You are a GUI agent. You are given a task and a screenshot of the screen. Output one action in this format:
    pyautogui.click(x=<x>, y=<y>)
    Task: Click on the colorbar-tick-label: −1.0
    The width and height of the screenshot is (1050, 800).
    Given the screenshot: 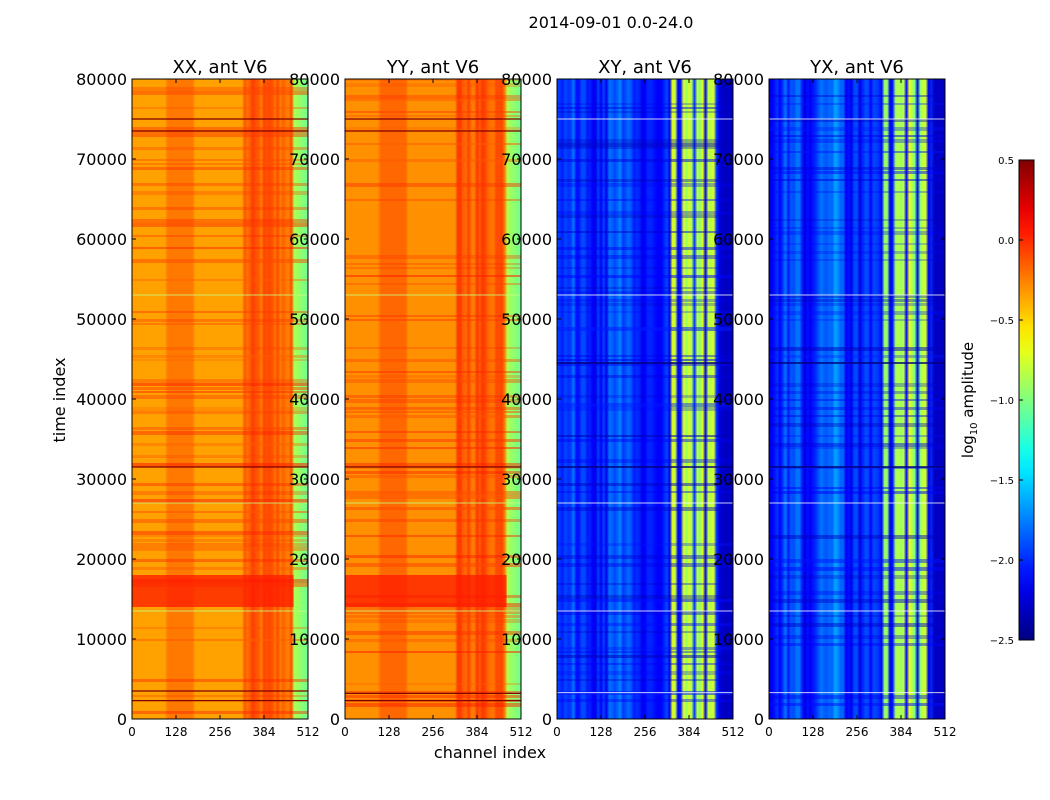 What is the action you would take?
    pyautogui.click(x=1002, y=401)
    